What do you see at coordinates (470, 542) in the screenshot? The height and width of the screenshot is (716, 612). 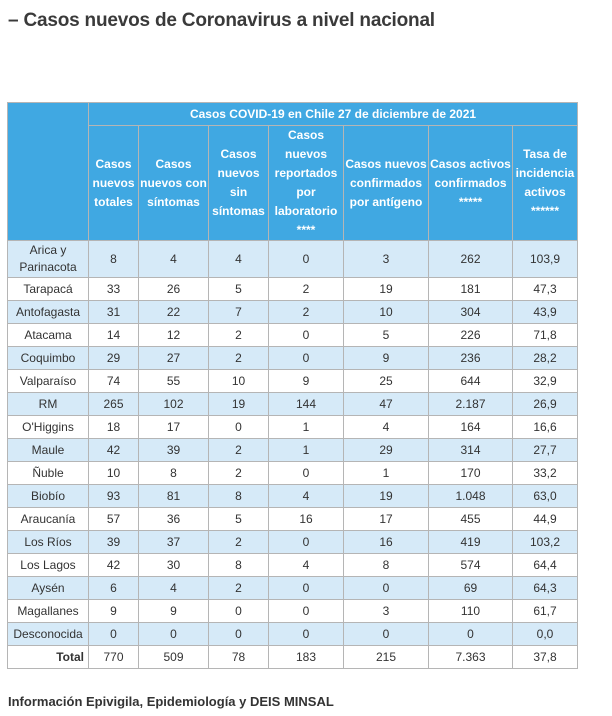 I see `table-cell: 419` at bounding box center [470, 542].